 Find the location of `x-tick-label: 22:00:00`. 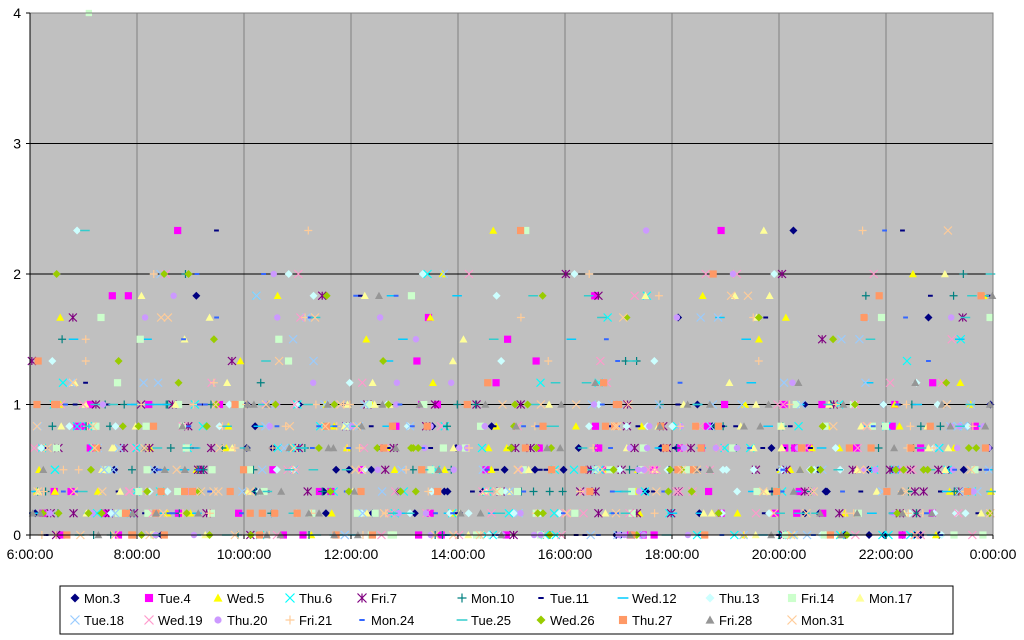

x-tick-label: 22:00:00 is located at coordinates (886, 554).